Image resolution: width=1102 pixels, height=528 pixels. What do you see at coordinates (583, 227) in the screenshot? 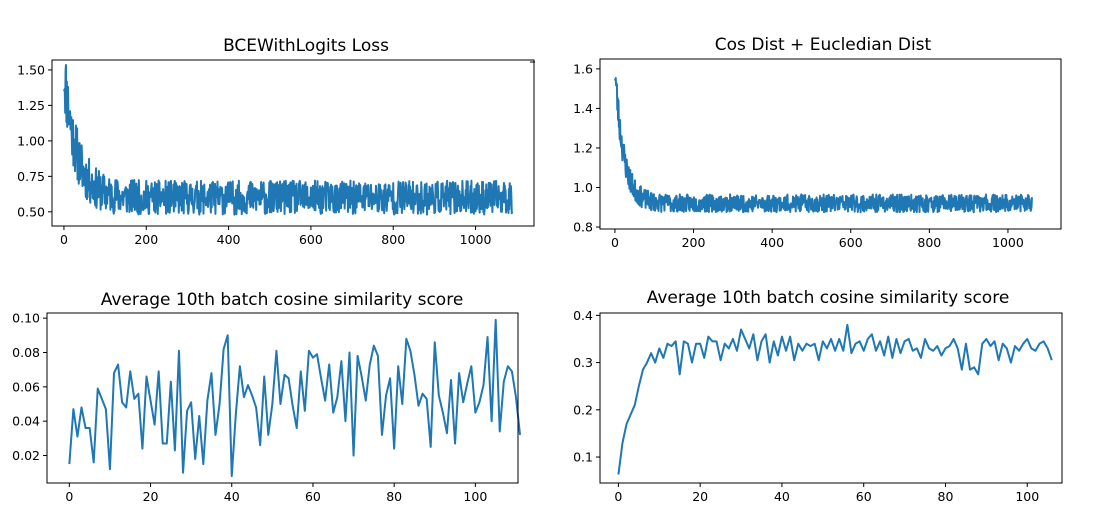
I see `y-tick-label: 0.8` at bounding box center [583, 227].